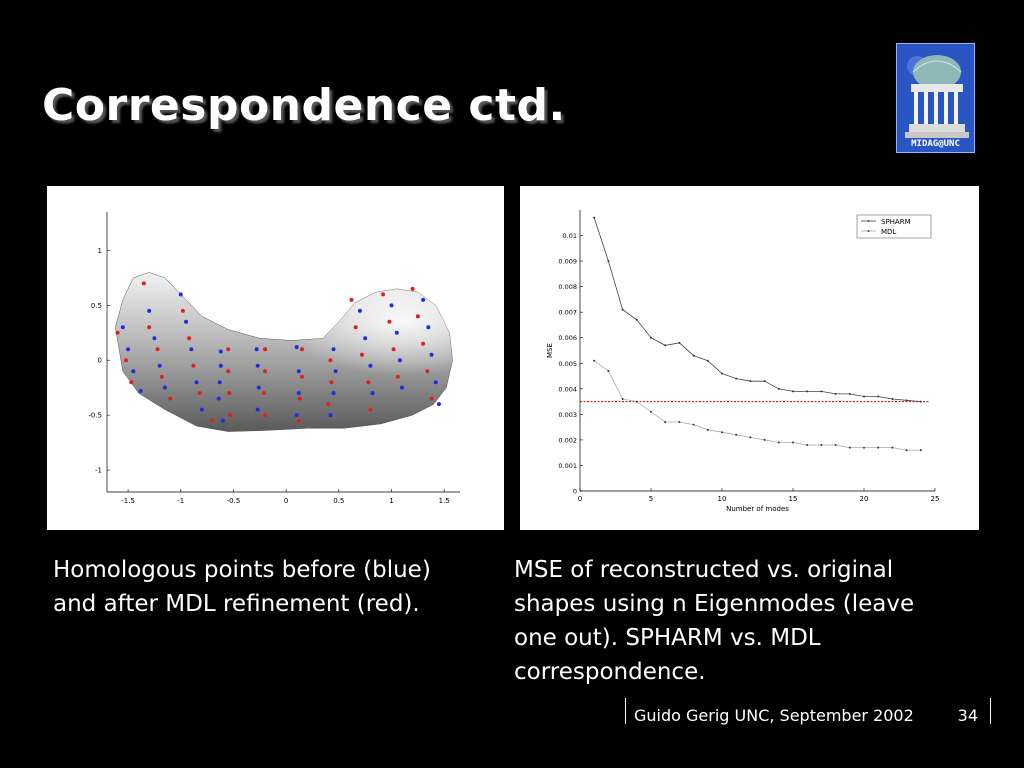  What do you see at coordinates (888, 232) in the screenshot?
I see `legend-mdl: MDL` at bounding box center [888, 232].